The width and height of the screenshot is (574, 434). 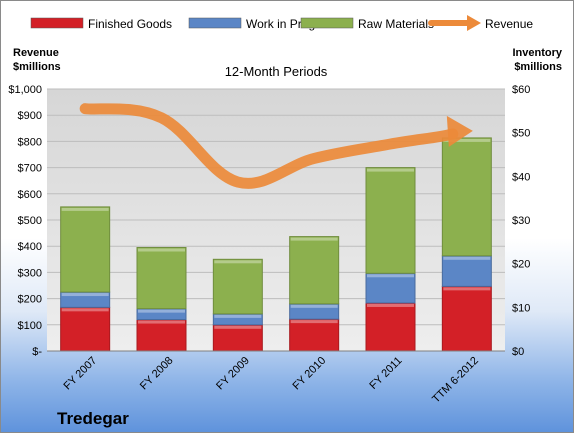 I want to click on left-tick-label: $800, so click(x=30, y=142).